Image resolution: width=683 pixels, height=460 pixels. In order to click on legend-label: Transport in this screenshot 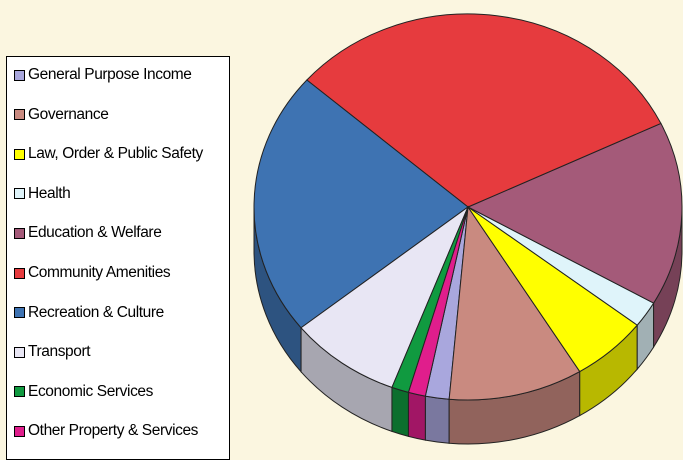, I will do `click(59, 352)`.